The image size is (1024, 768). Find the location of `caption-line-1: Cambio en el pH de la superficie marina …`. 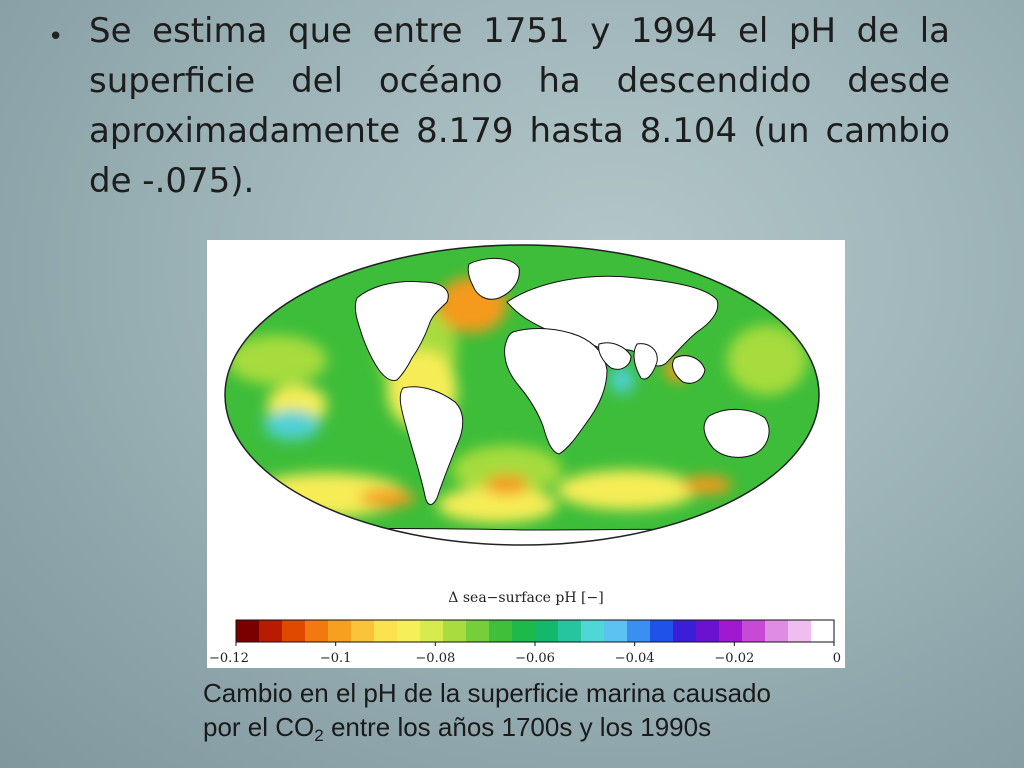

caption-line-1: Cambio en el pH de la superficie marina … is located at coordinates (487, 693).